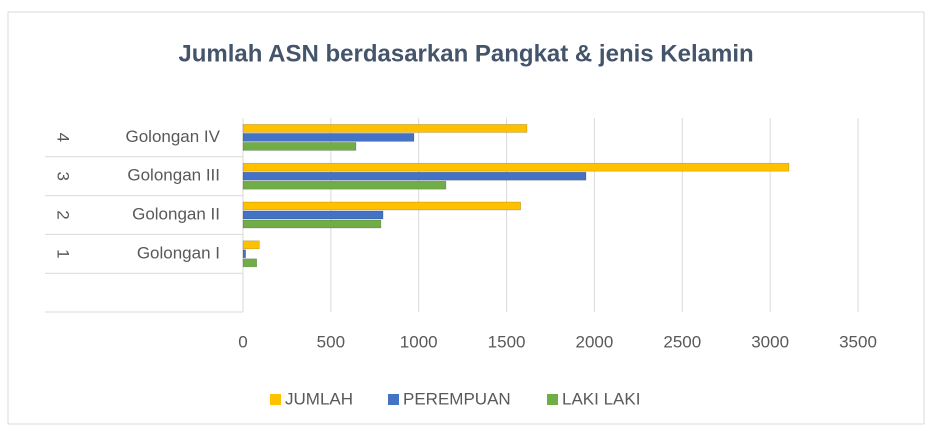 Image resolution: width=933 pixels, height=429 pixels. What do you see at coordinates (595, 341) in the screenshot?
I see `x-tick-label: 2000` at bounding box center [595, 341].